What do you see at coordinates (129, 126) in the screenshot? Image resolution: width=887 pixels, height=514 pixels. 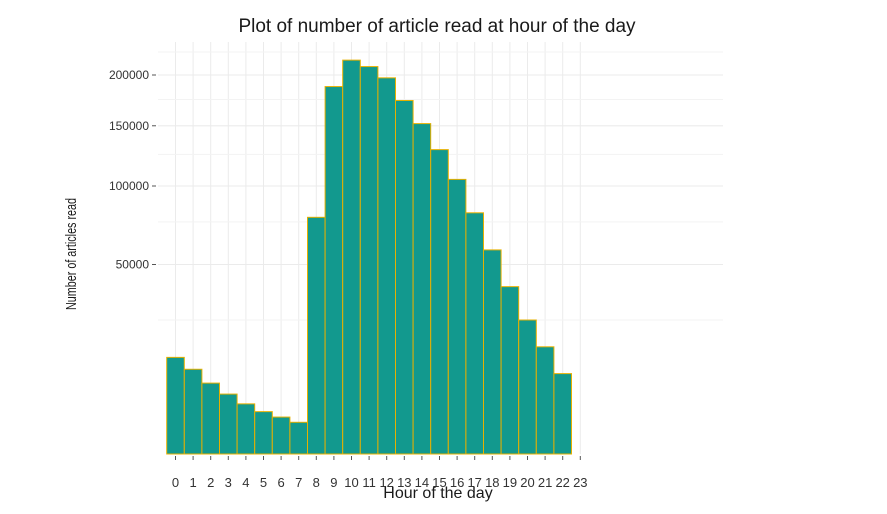 I see `y-tick-label: 150000` at bounding box center [129, 126].